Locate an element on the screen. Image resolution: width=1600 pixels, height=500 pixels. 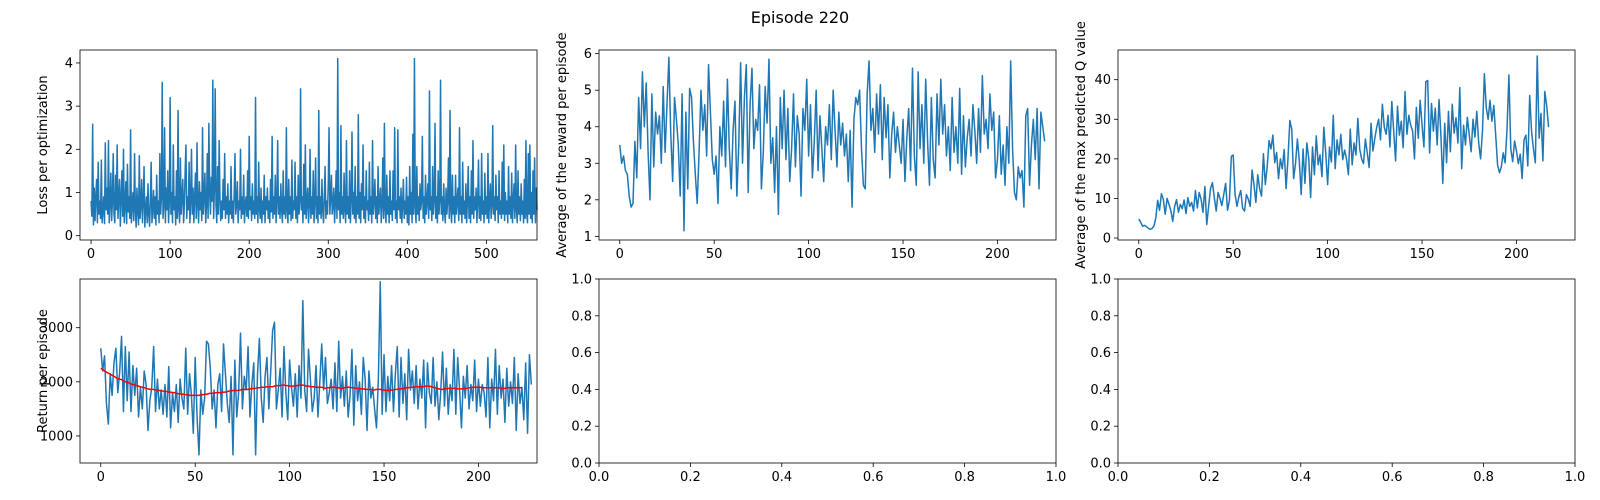
y-tick-label: 30 is located at coordinates (1102, 120).